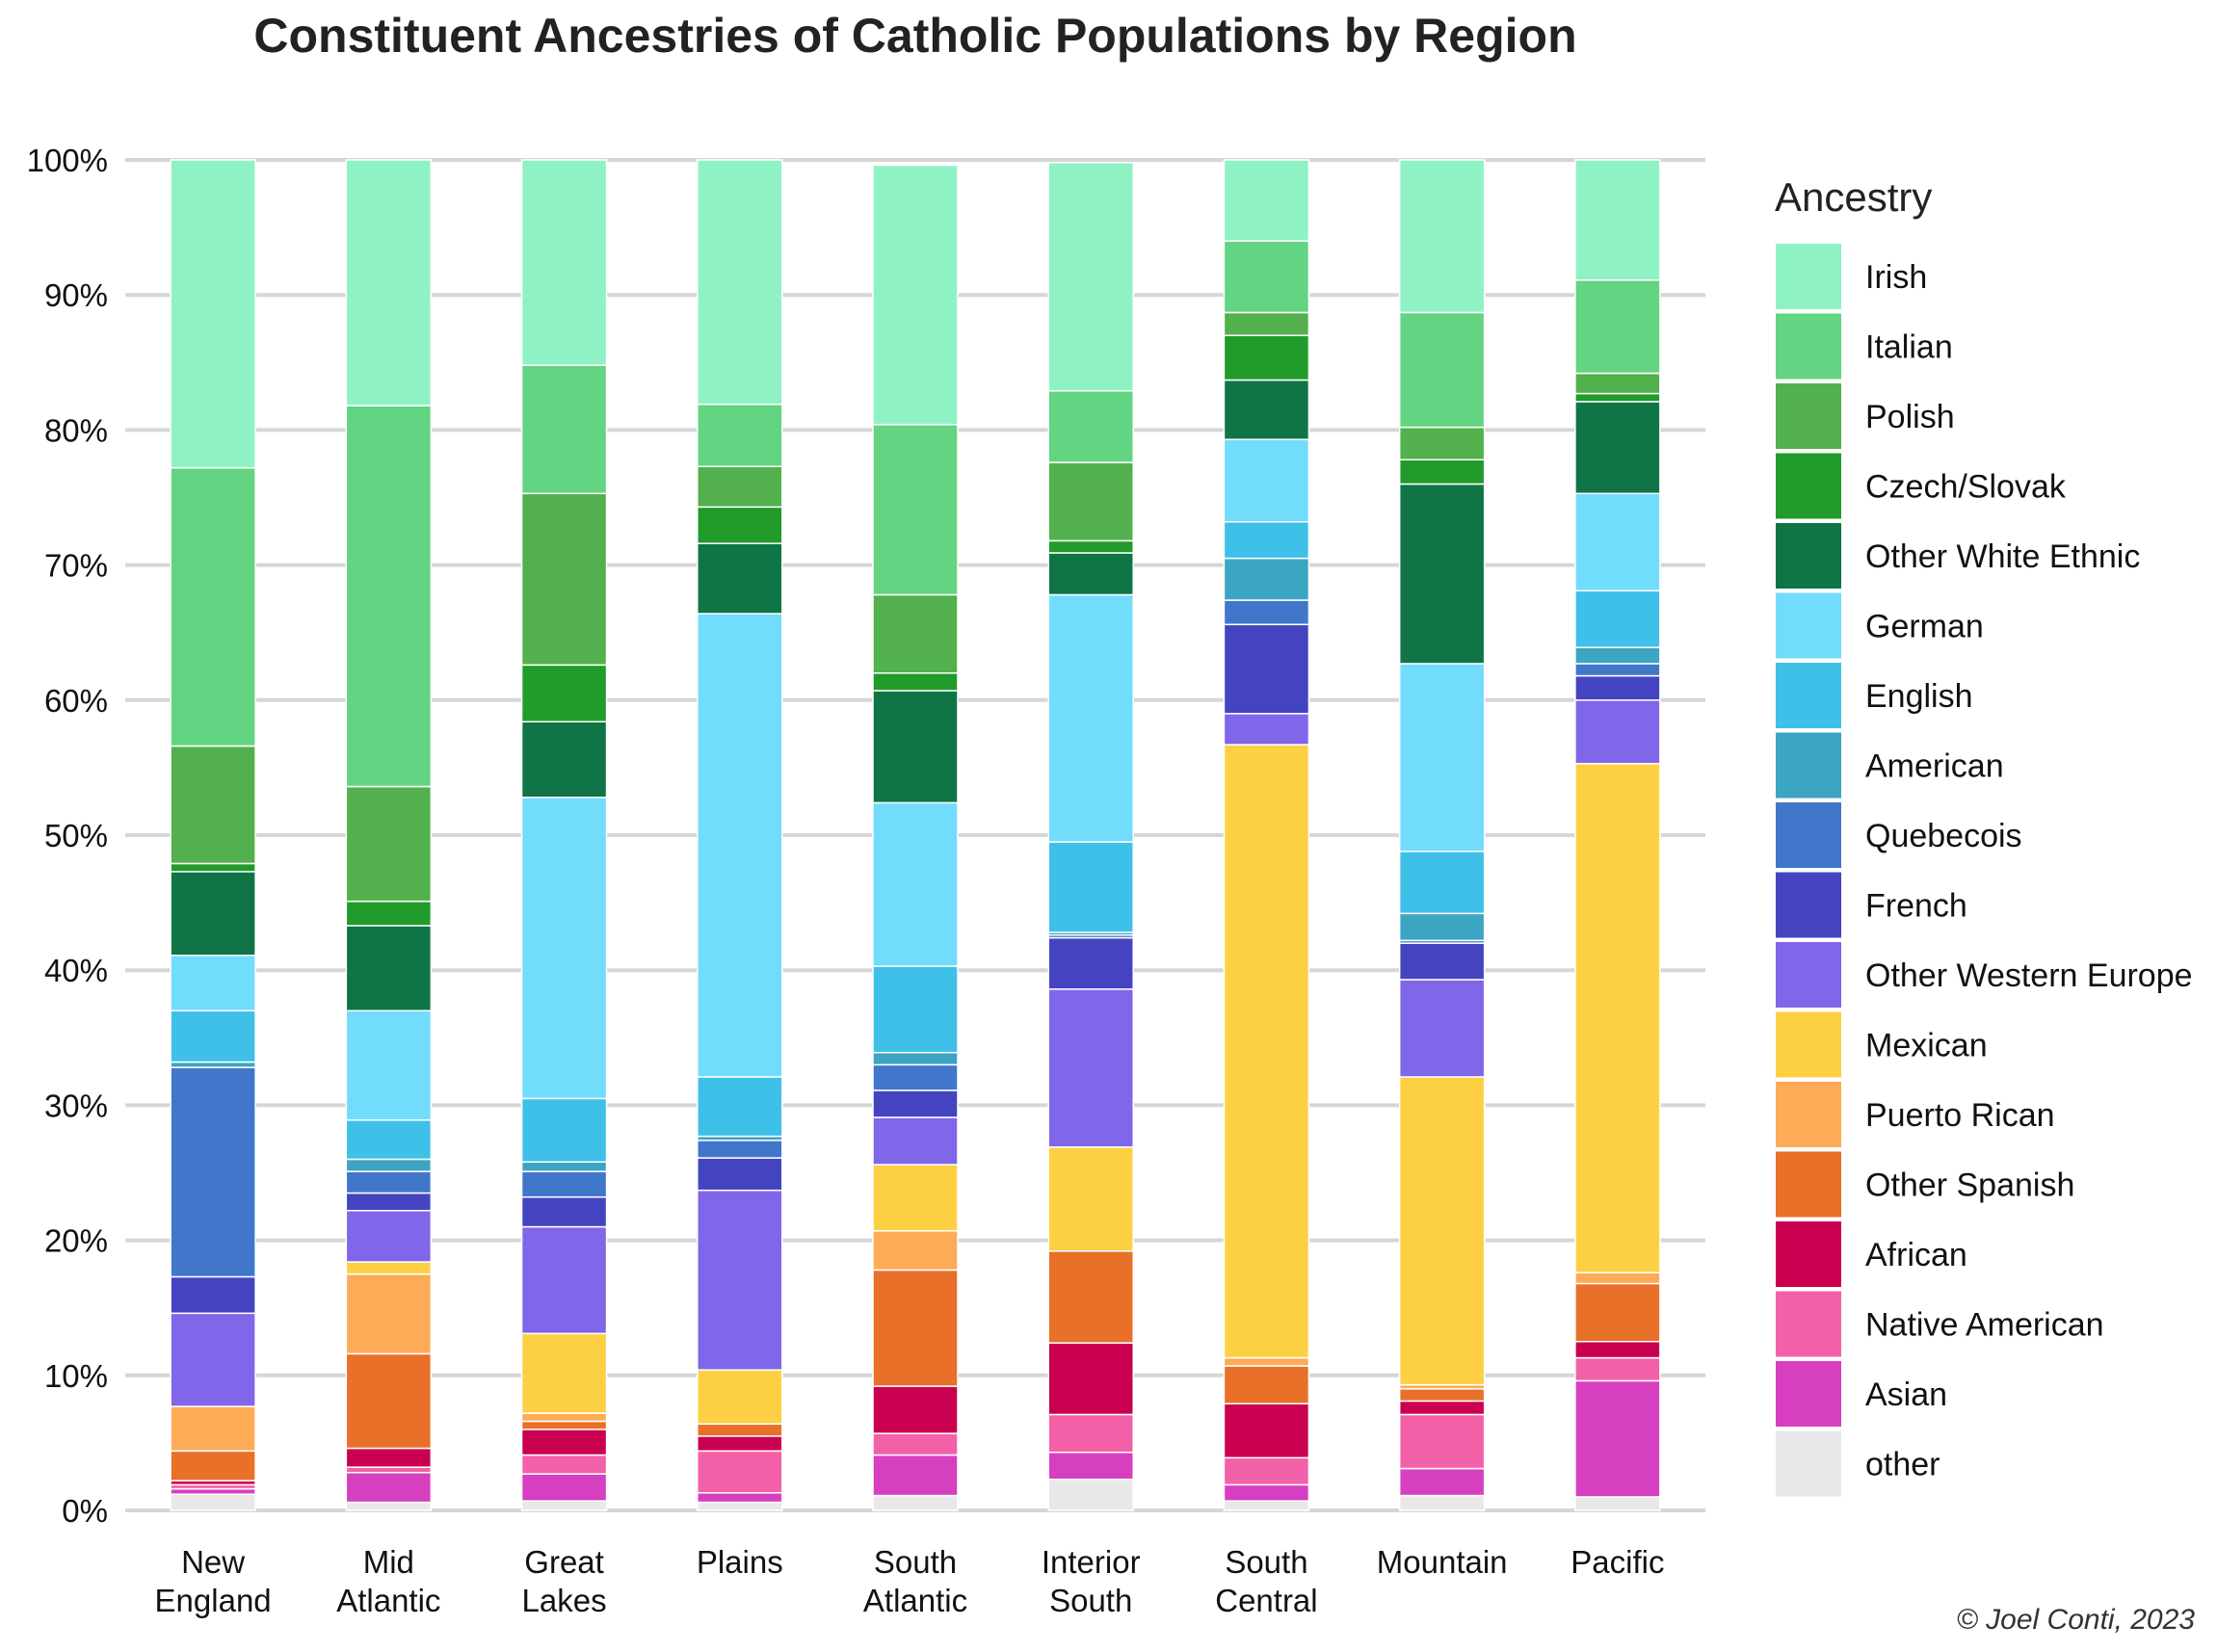  Describe the element at coordinates (1927, 1046) in the screenshot. I see `legend-label: Mexican` at that location.